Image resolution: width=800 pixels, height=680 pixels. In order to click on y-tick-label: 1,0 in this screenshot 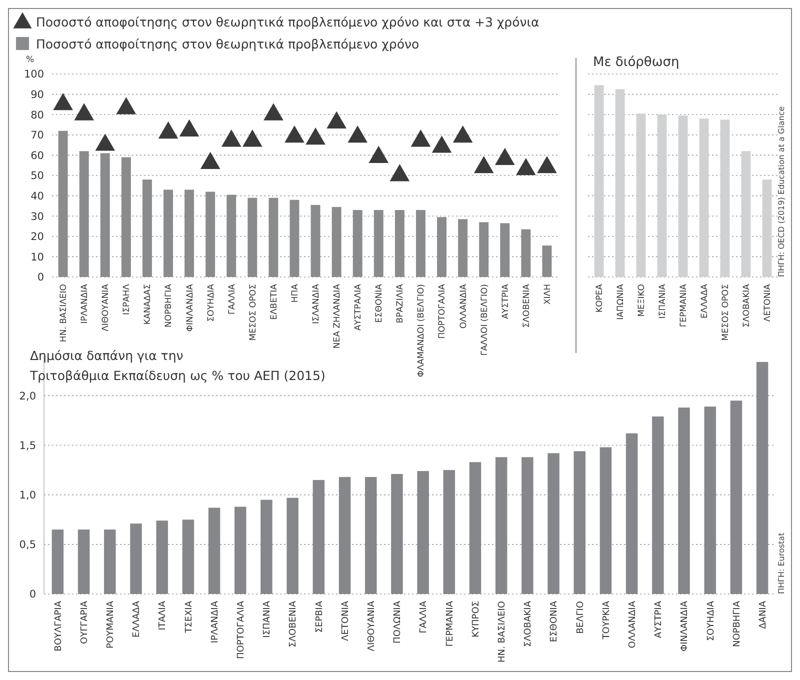, I will do `click(27, 496)`.